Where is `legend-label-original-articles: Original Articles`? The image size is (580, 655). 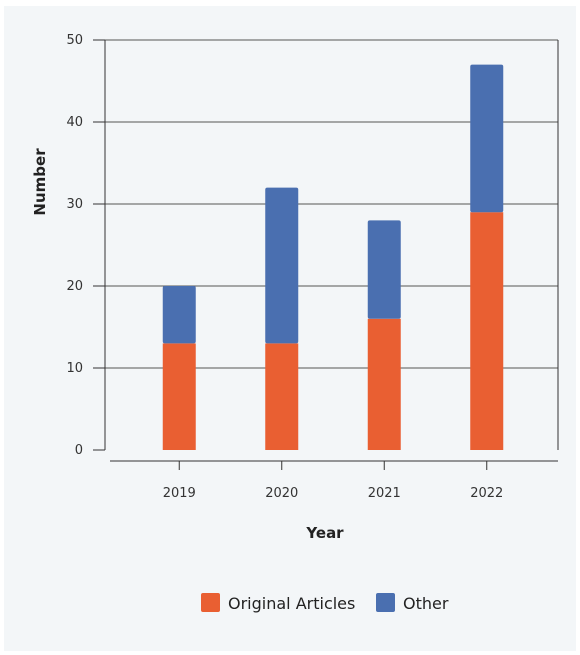 legend-label-original-articles: Original Articles is located at coordinates (291, 603).